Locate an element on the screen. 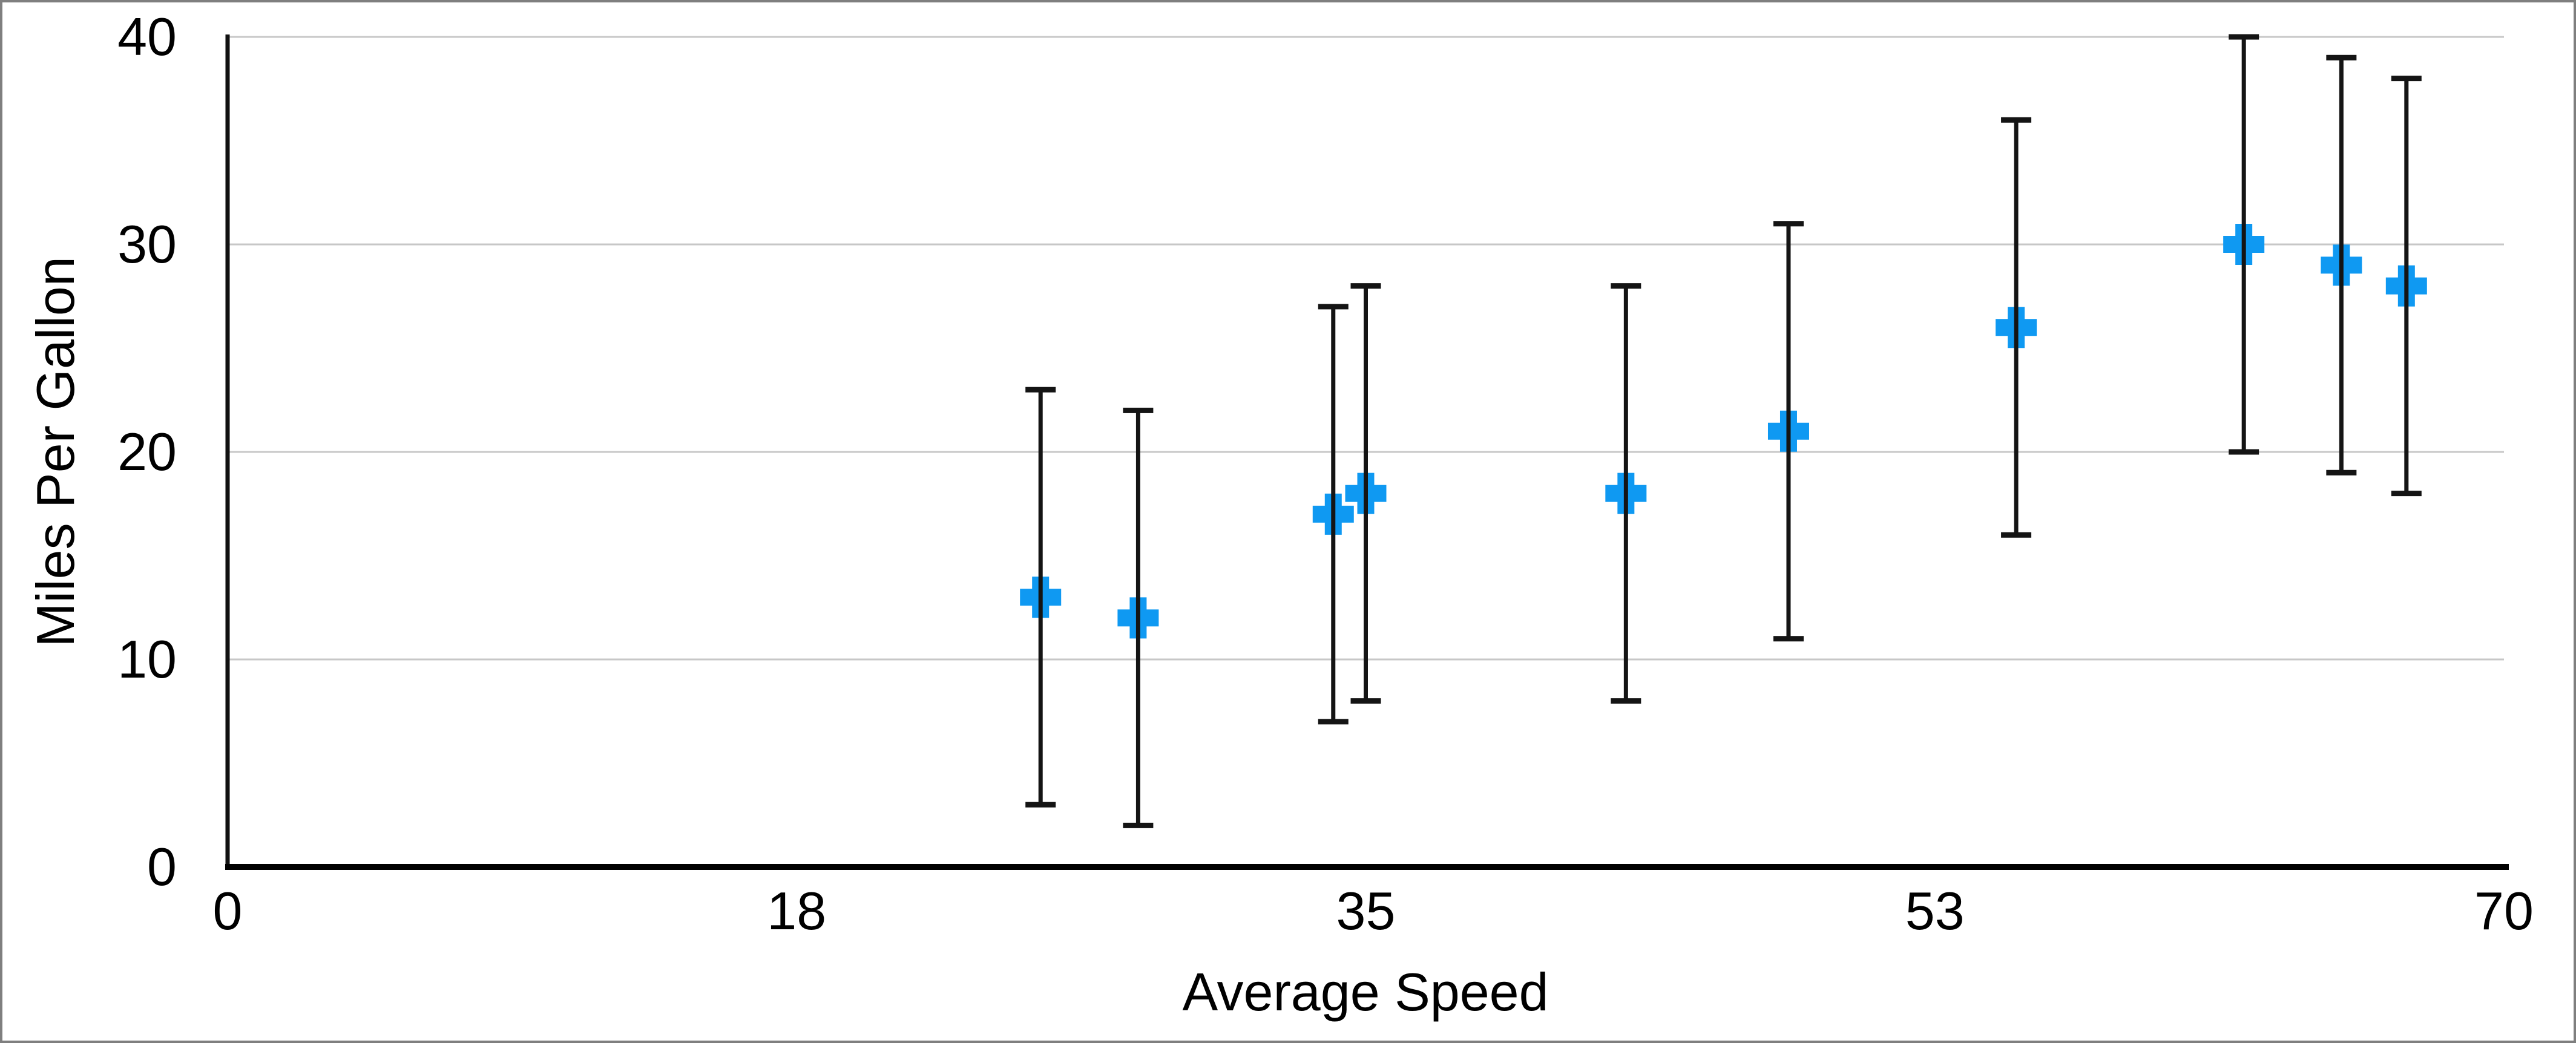 Image resolution: width=2576 pixels, height=1043 pixels. x-axis-title: Average Speed is located at coordinates (1365, 992).